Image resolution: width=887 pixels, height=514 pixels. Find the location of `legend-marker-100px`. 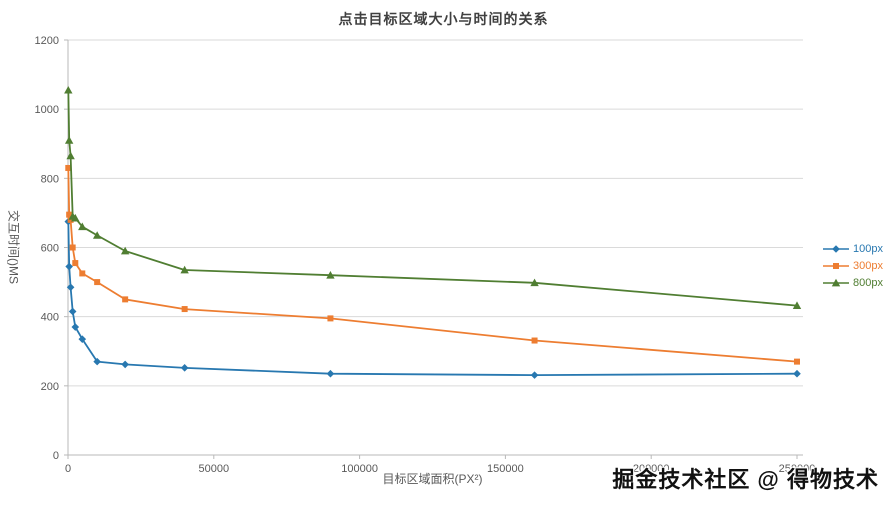

legend-marker-100px is located at coordinates (836, 249).